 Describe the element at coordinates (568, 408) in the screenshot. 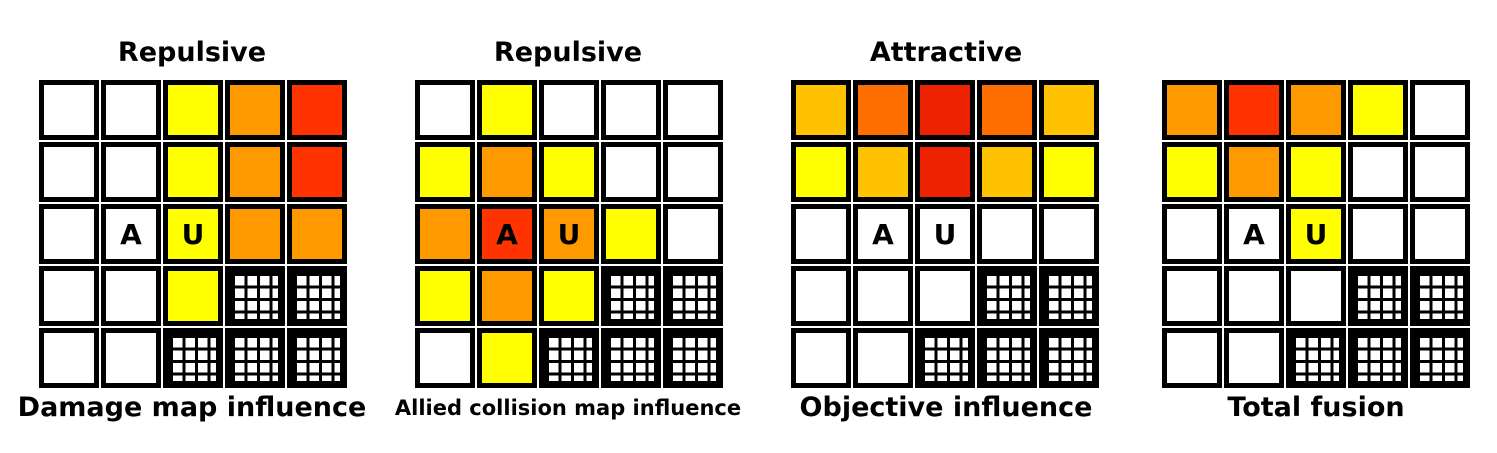

I see `panel-caption: Allied collision map influence` at that location.